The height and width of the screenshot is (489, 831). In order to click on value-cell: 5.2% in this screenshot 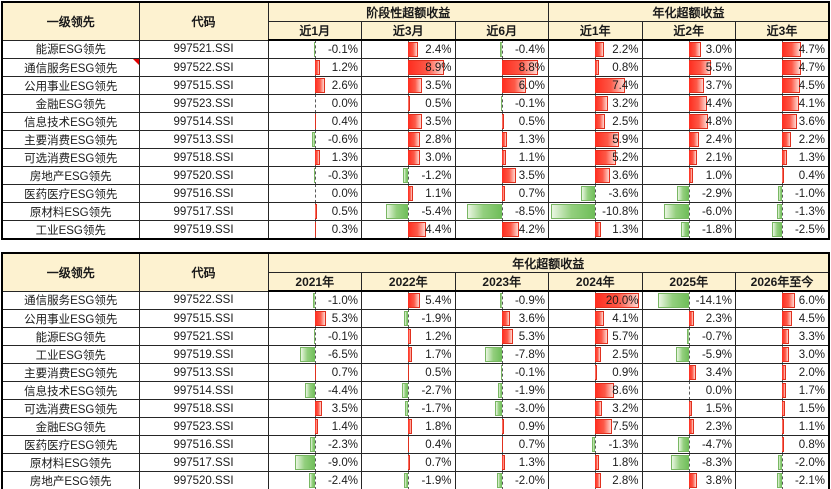, I will do `click(595, 157)`.